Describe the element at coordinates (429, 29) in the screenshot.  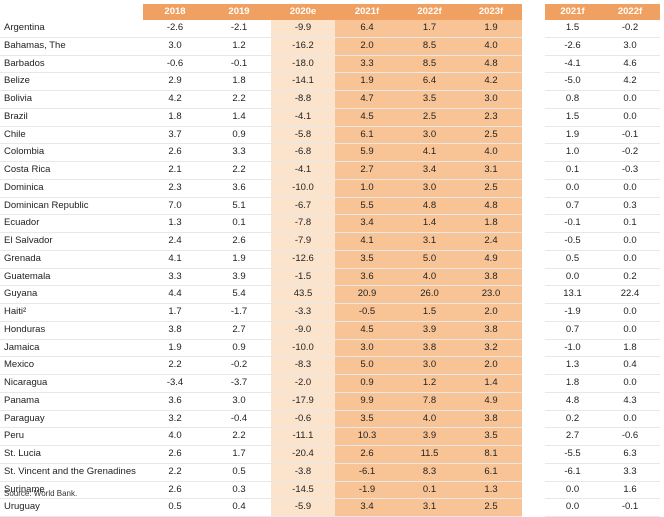
I see `value-cell: 1.7` at that location.